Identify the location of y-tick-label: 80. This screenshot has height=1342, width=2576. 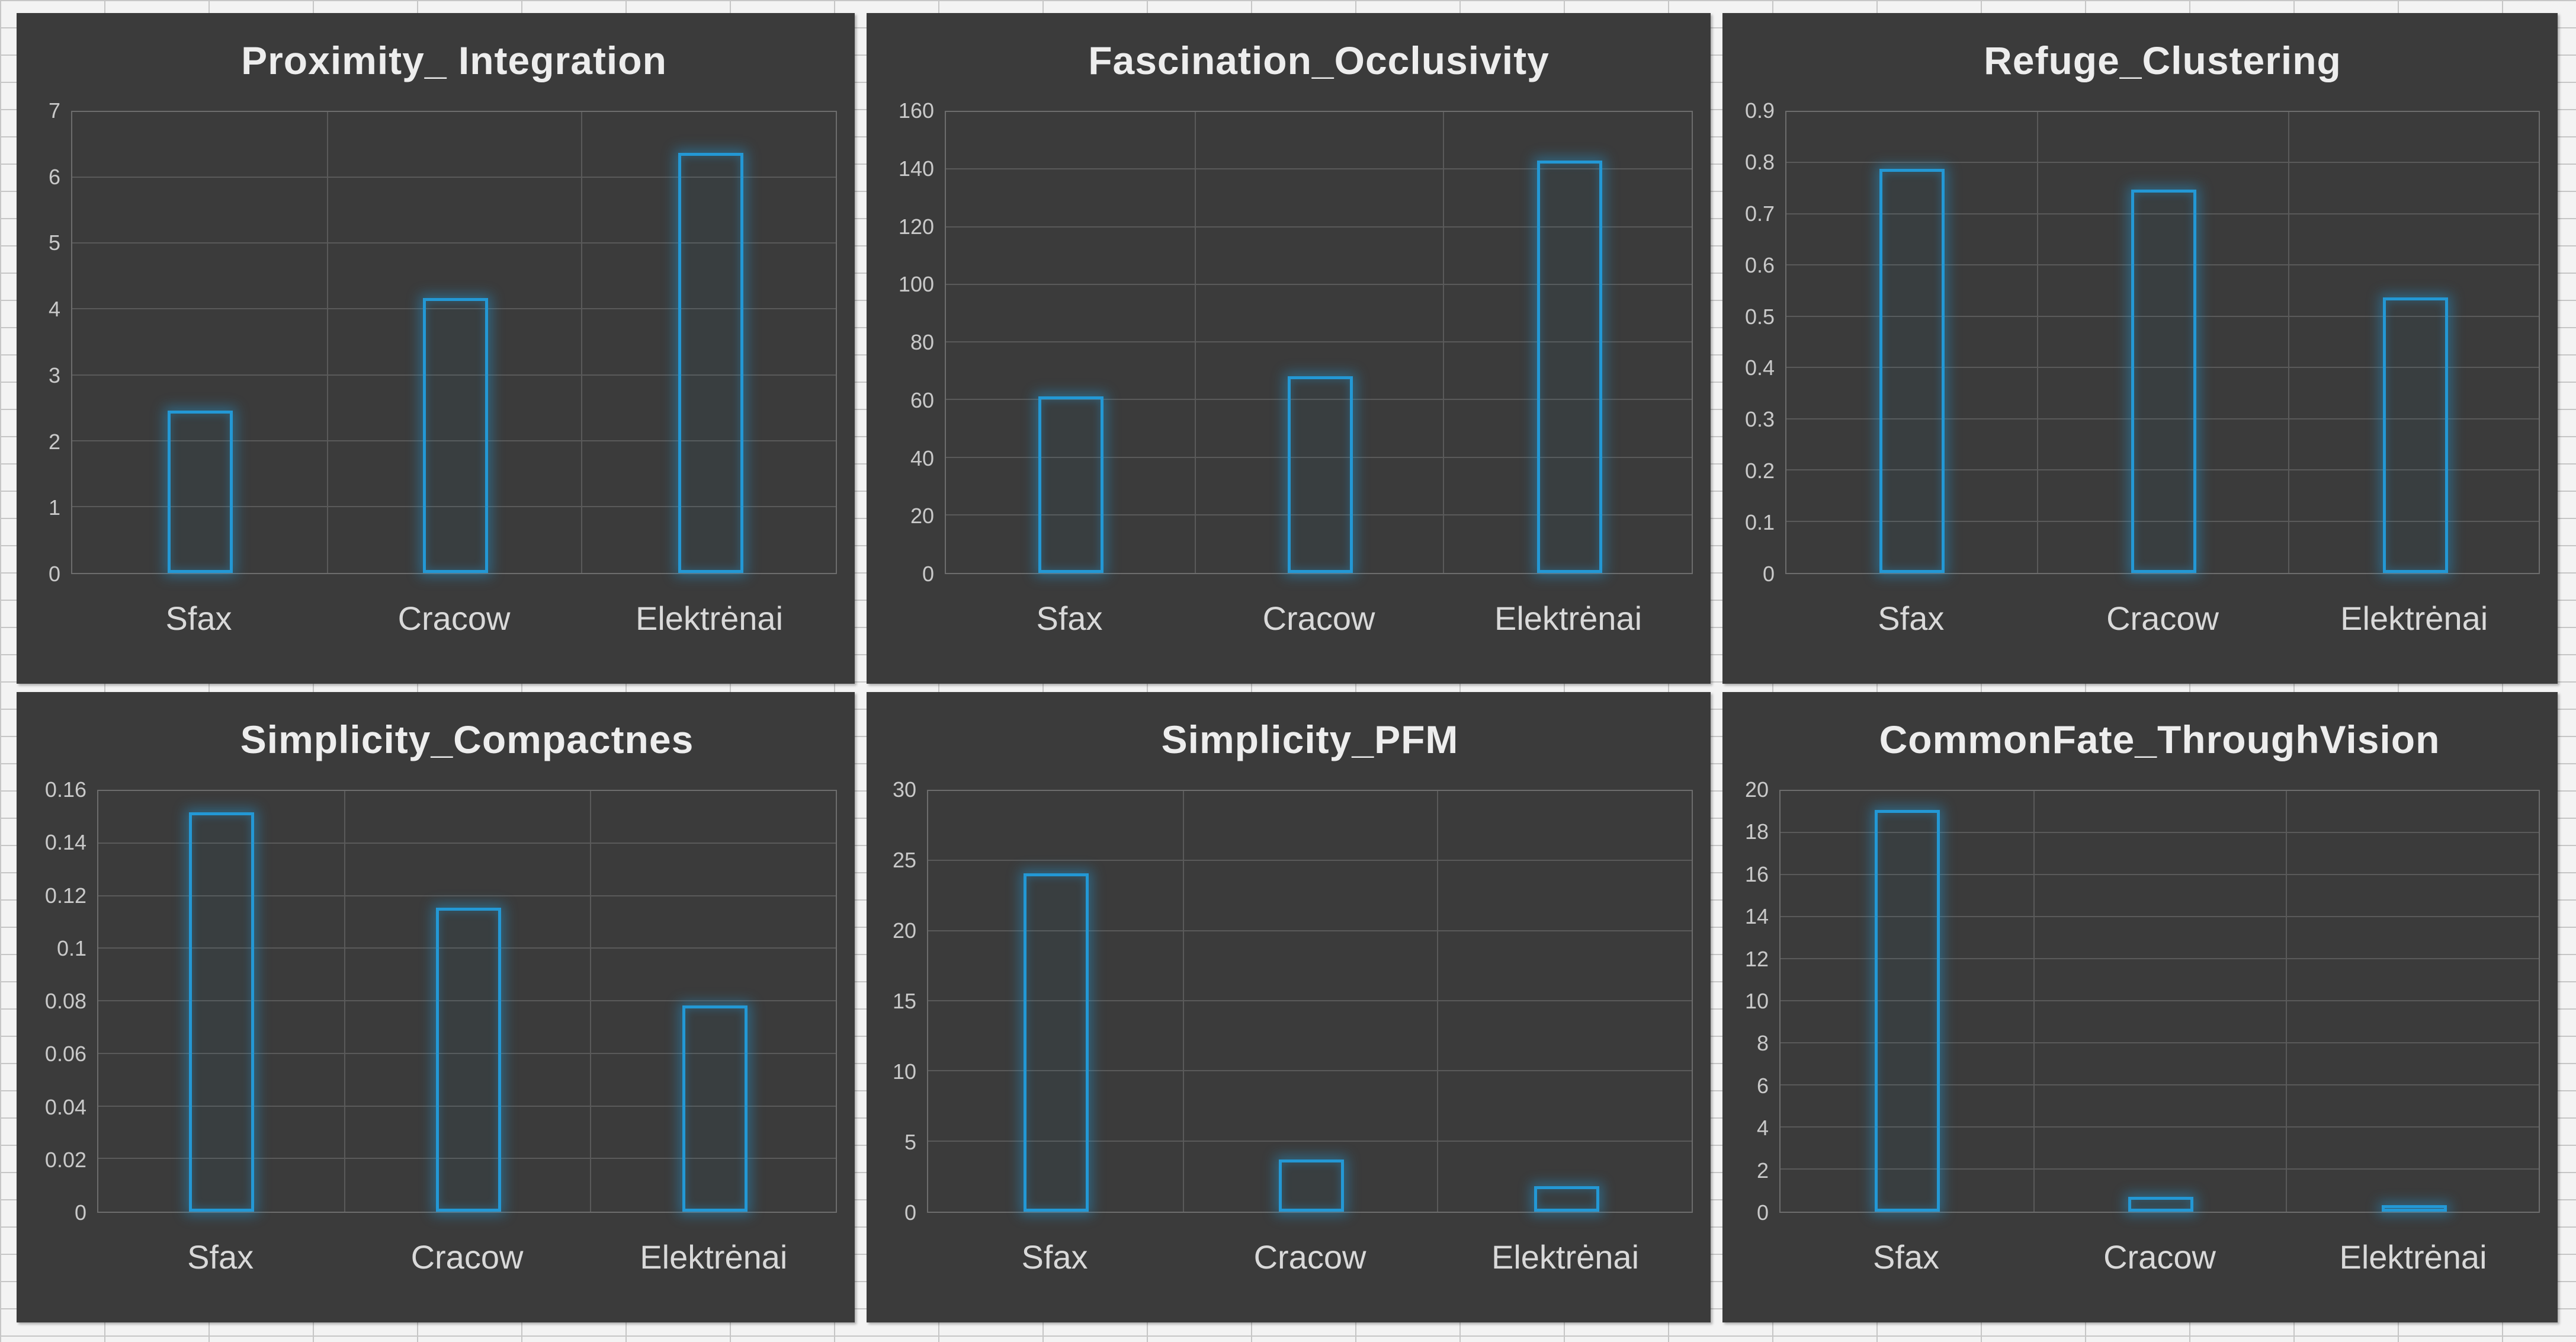
(922, 342).